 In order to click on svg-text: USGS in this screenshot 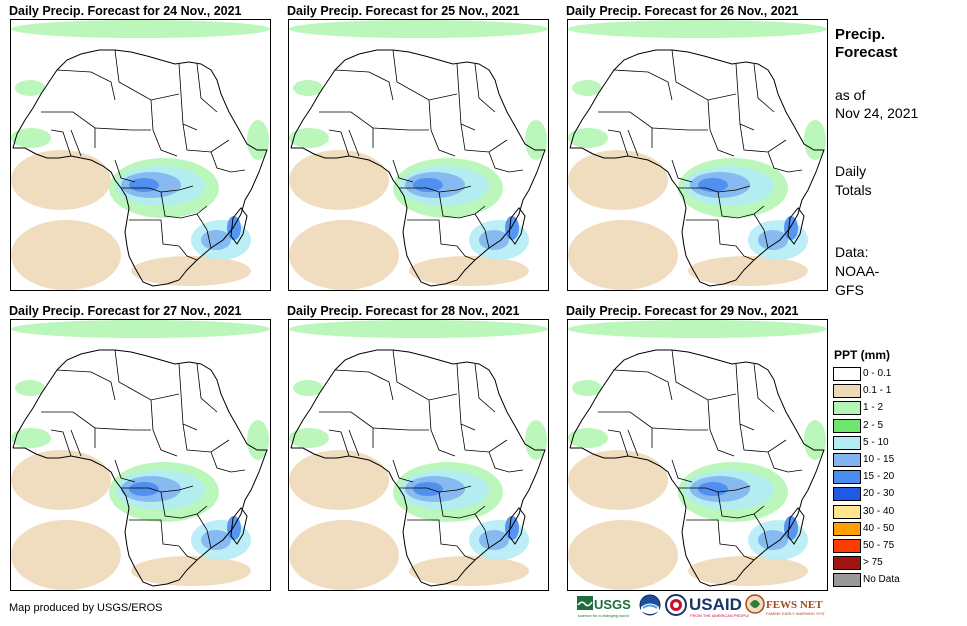, I will do `click(612, 604)`.